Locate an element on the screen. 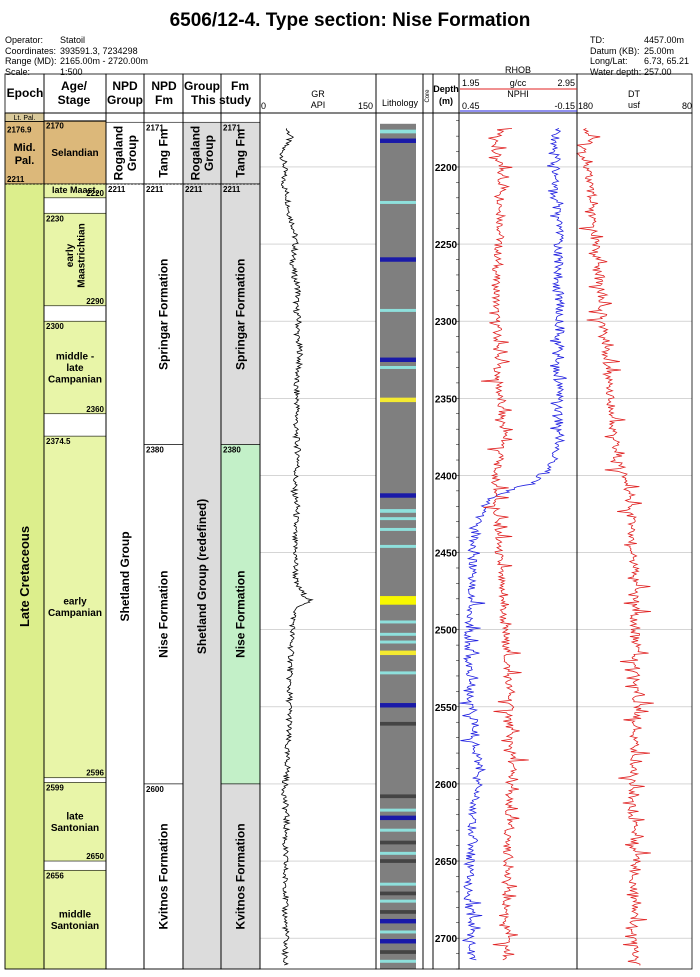 Image resolution: width=700 pixels, height=977 pixels. npd-fm-label-line: Kvitnos Formation is located at coordinates (164, 876).